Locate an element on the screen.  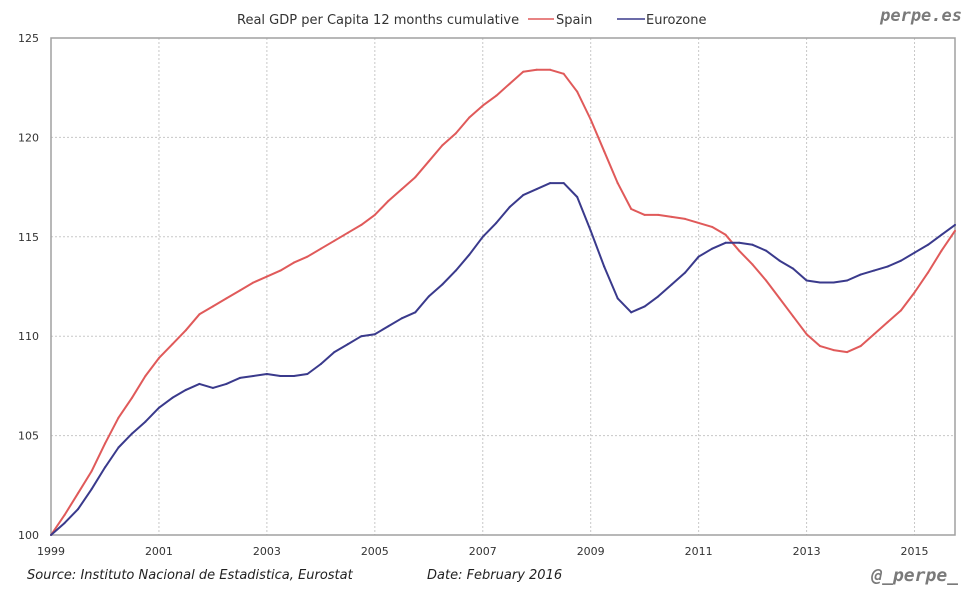
legend-label-eurozone: Eurozone is located at coordinates (676, 20).